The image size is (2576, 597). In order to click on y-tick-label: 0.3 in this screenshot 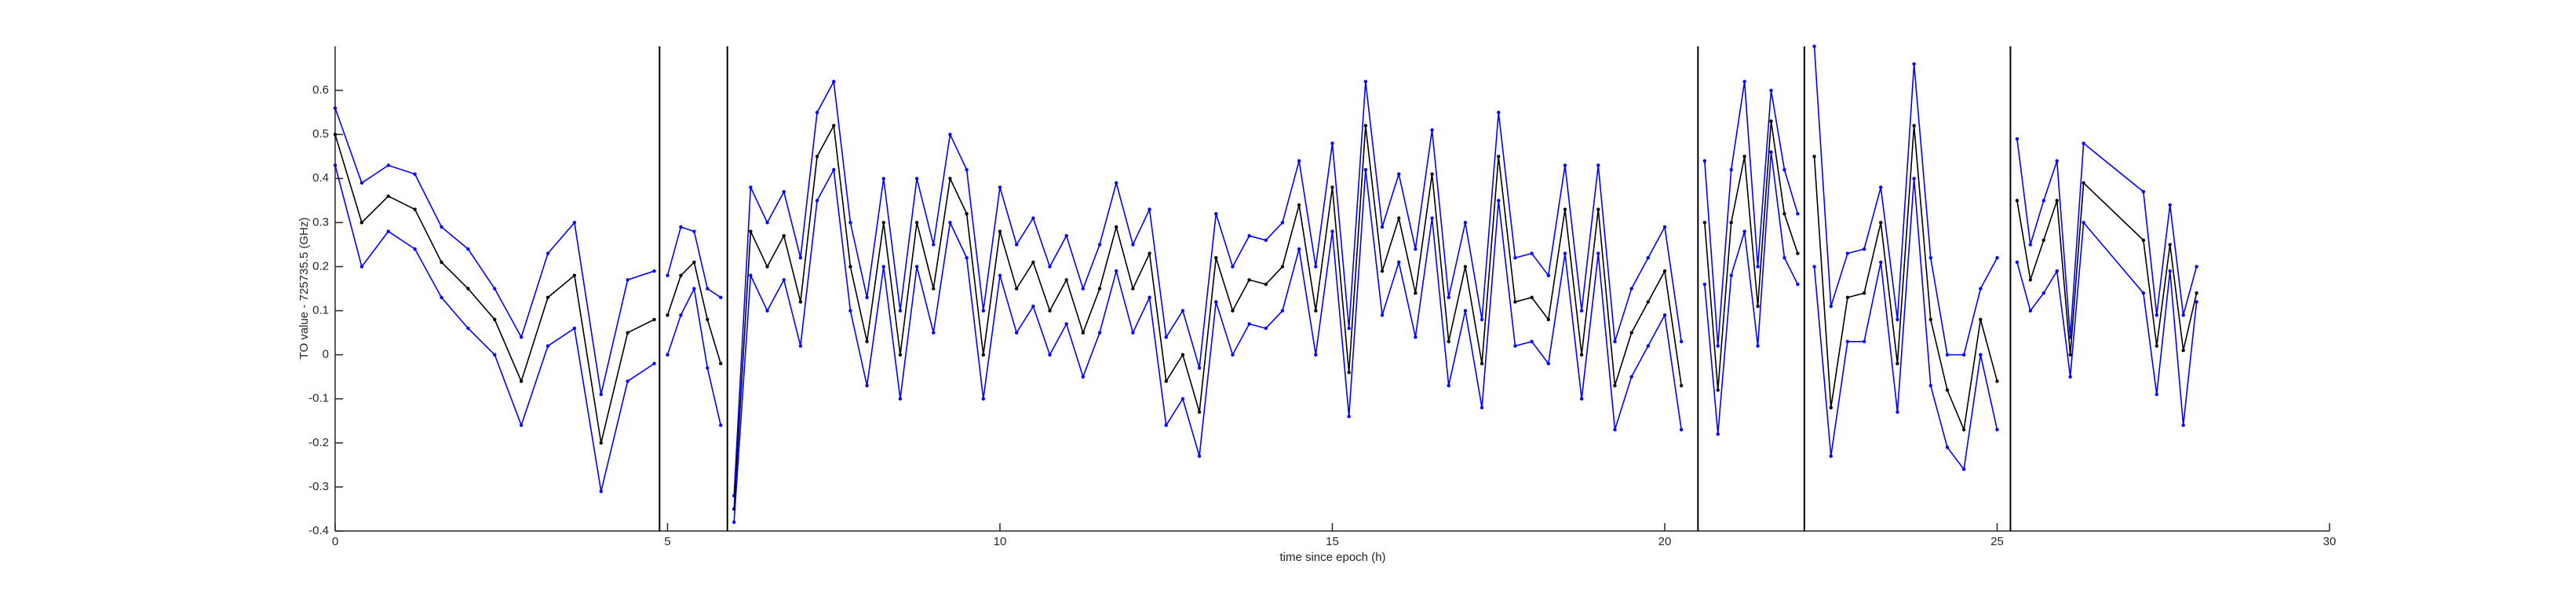, I will do `click(320, 222)`.